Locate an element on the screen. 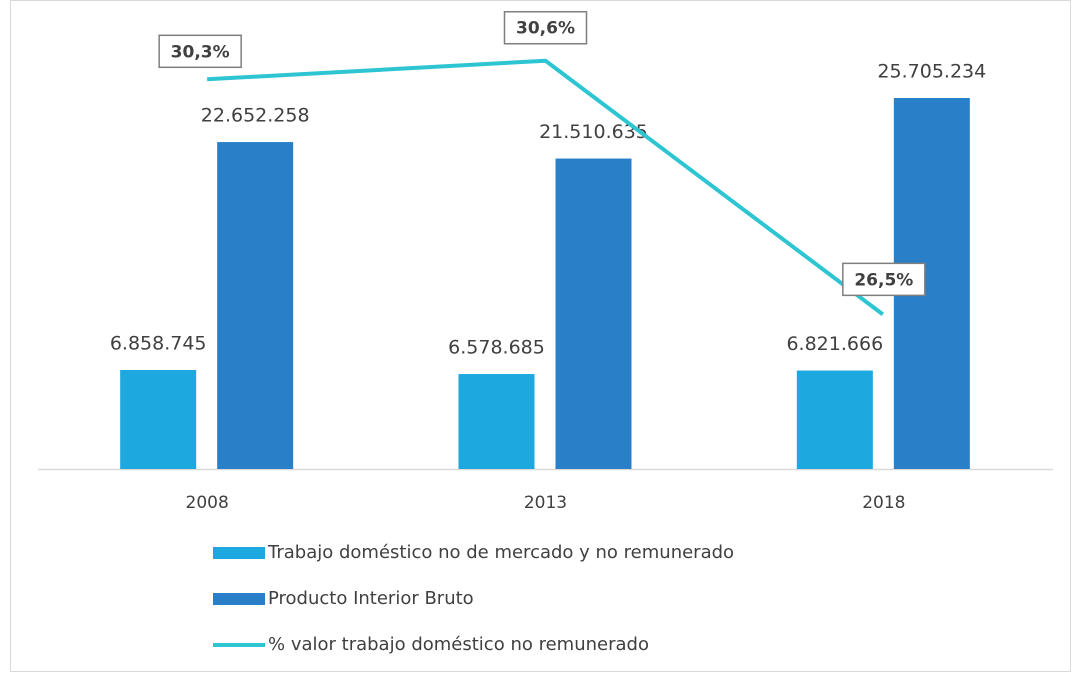 Image resolution: width=1072 pixels, height=673 pixels. line-value-label: 30,6% is located at coordinates (545, 29).